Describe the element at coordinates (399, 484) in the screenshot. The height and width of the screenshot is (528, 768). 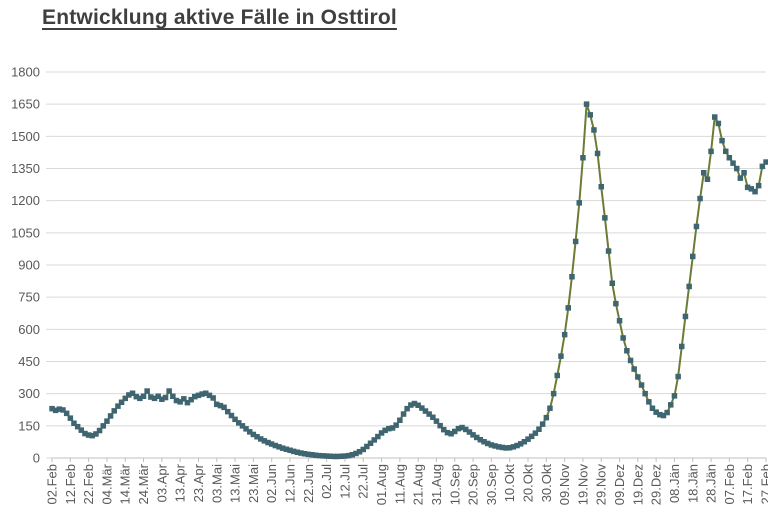
I see `svg-text: 11.Aug` at that location.